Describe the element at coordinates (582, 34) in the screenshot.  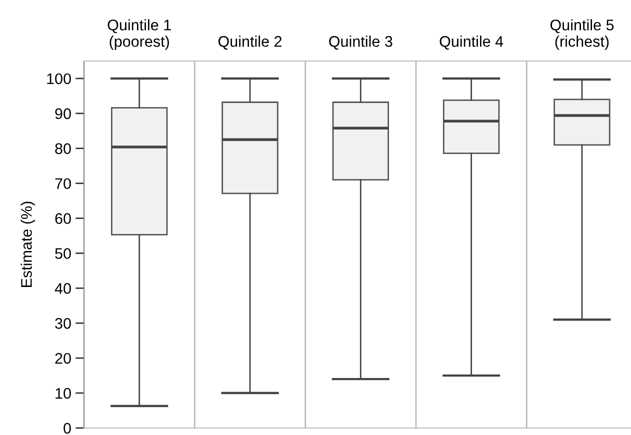
I see `x-tick-label: Quintile 5 (richest)` at that location.